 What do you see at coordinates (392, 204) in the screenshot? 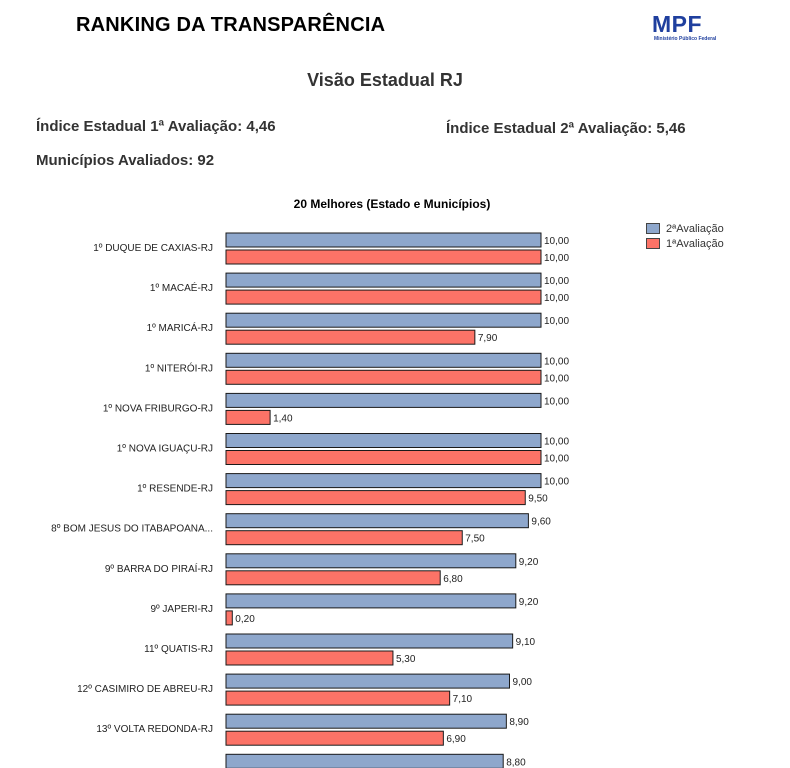
I see `chart-title: 20 Melhores (Estado e Municípios)` at bounding box center [392, 204].